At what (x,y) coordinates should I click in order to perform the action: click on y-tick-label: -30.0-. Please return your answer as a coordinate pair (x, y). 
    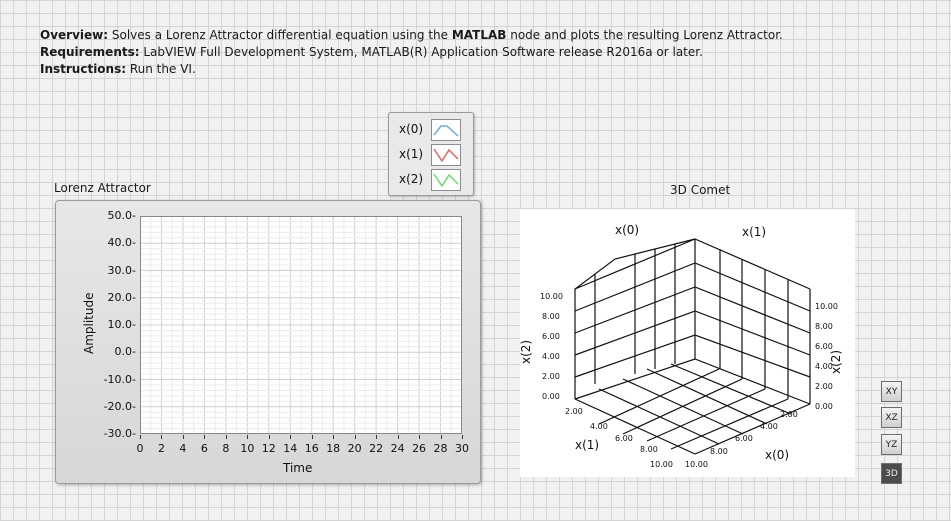
    Looking at the image, I should click on (119, 433).